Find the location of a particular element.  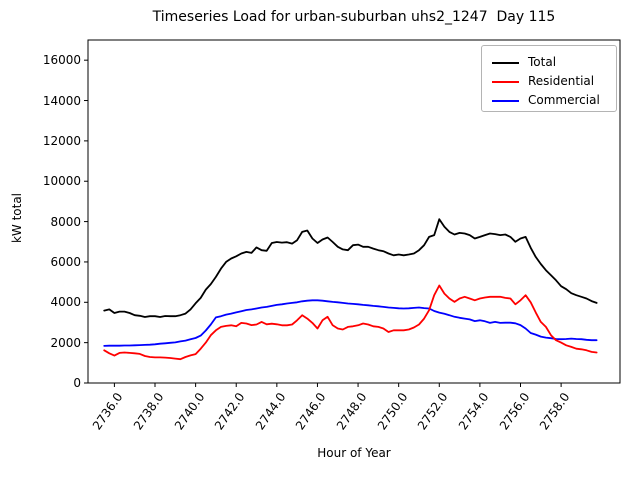

y-tick-label: 0 is located at coordinates (77, 383).